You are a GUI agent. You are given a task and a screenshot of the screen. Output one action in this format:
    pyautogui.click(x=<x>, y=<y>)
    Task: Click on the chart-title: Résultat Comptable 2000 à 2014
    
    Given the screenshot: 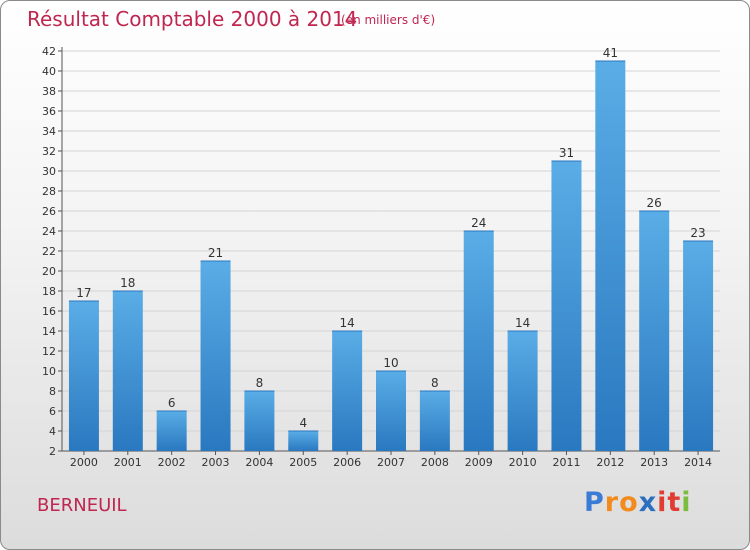 What is the action you would take?
    pyautogui.click(x=192, y=19)
    